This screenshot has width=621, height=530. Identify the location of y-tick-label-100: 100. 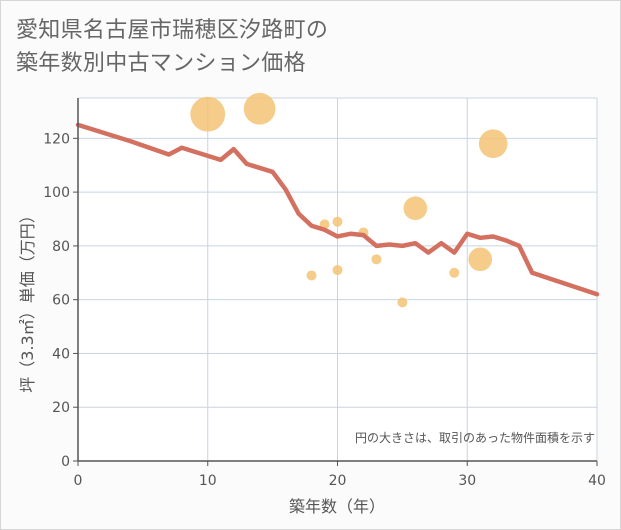
(56, 193).